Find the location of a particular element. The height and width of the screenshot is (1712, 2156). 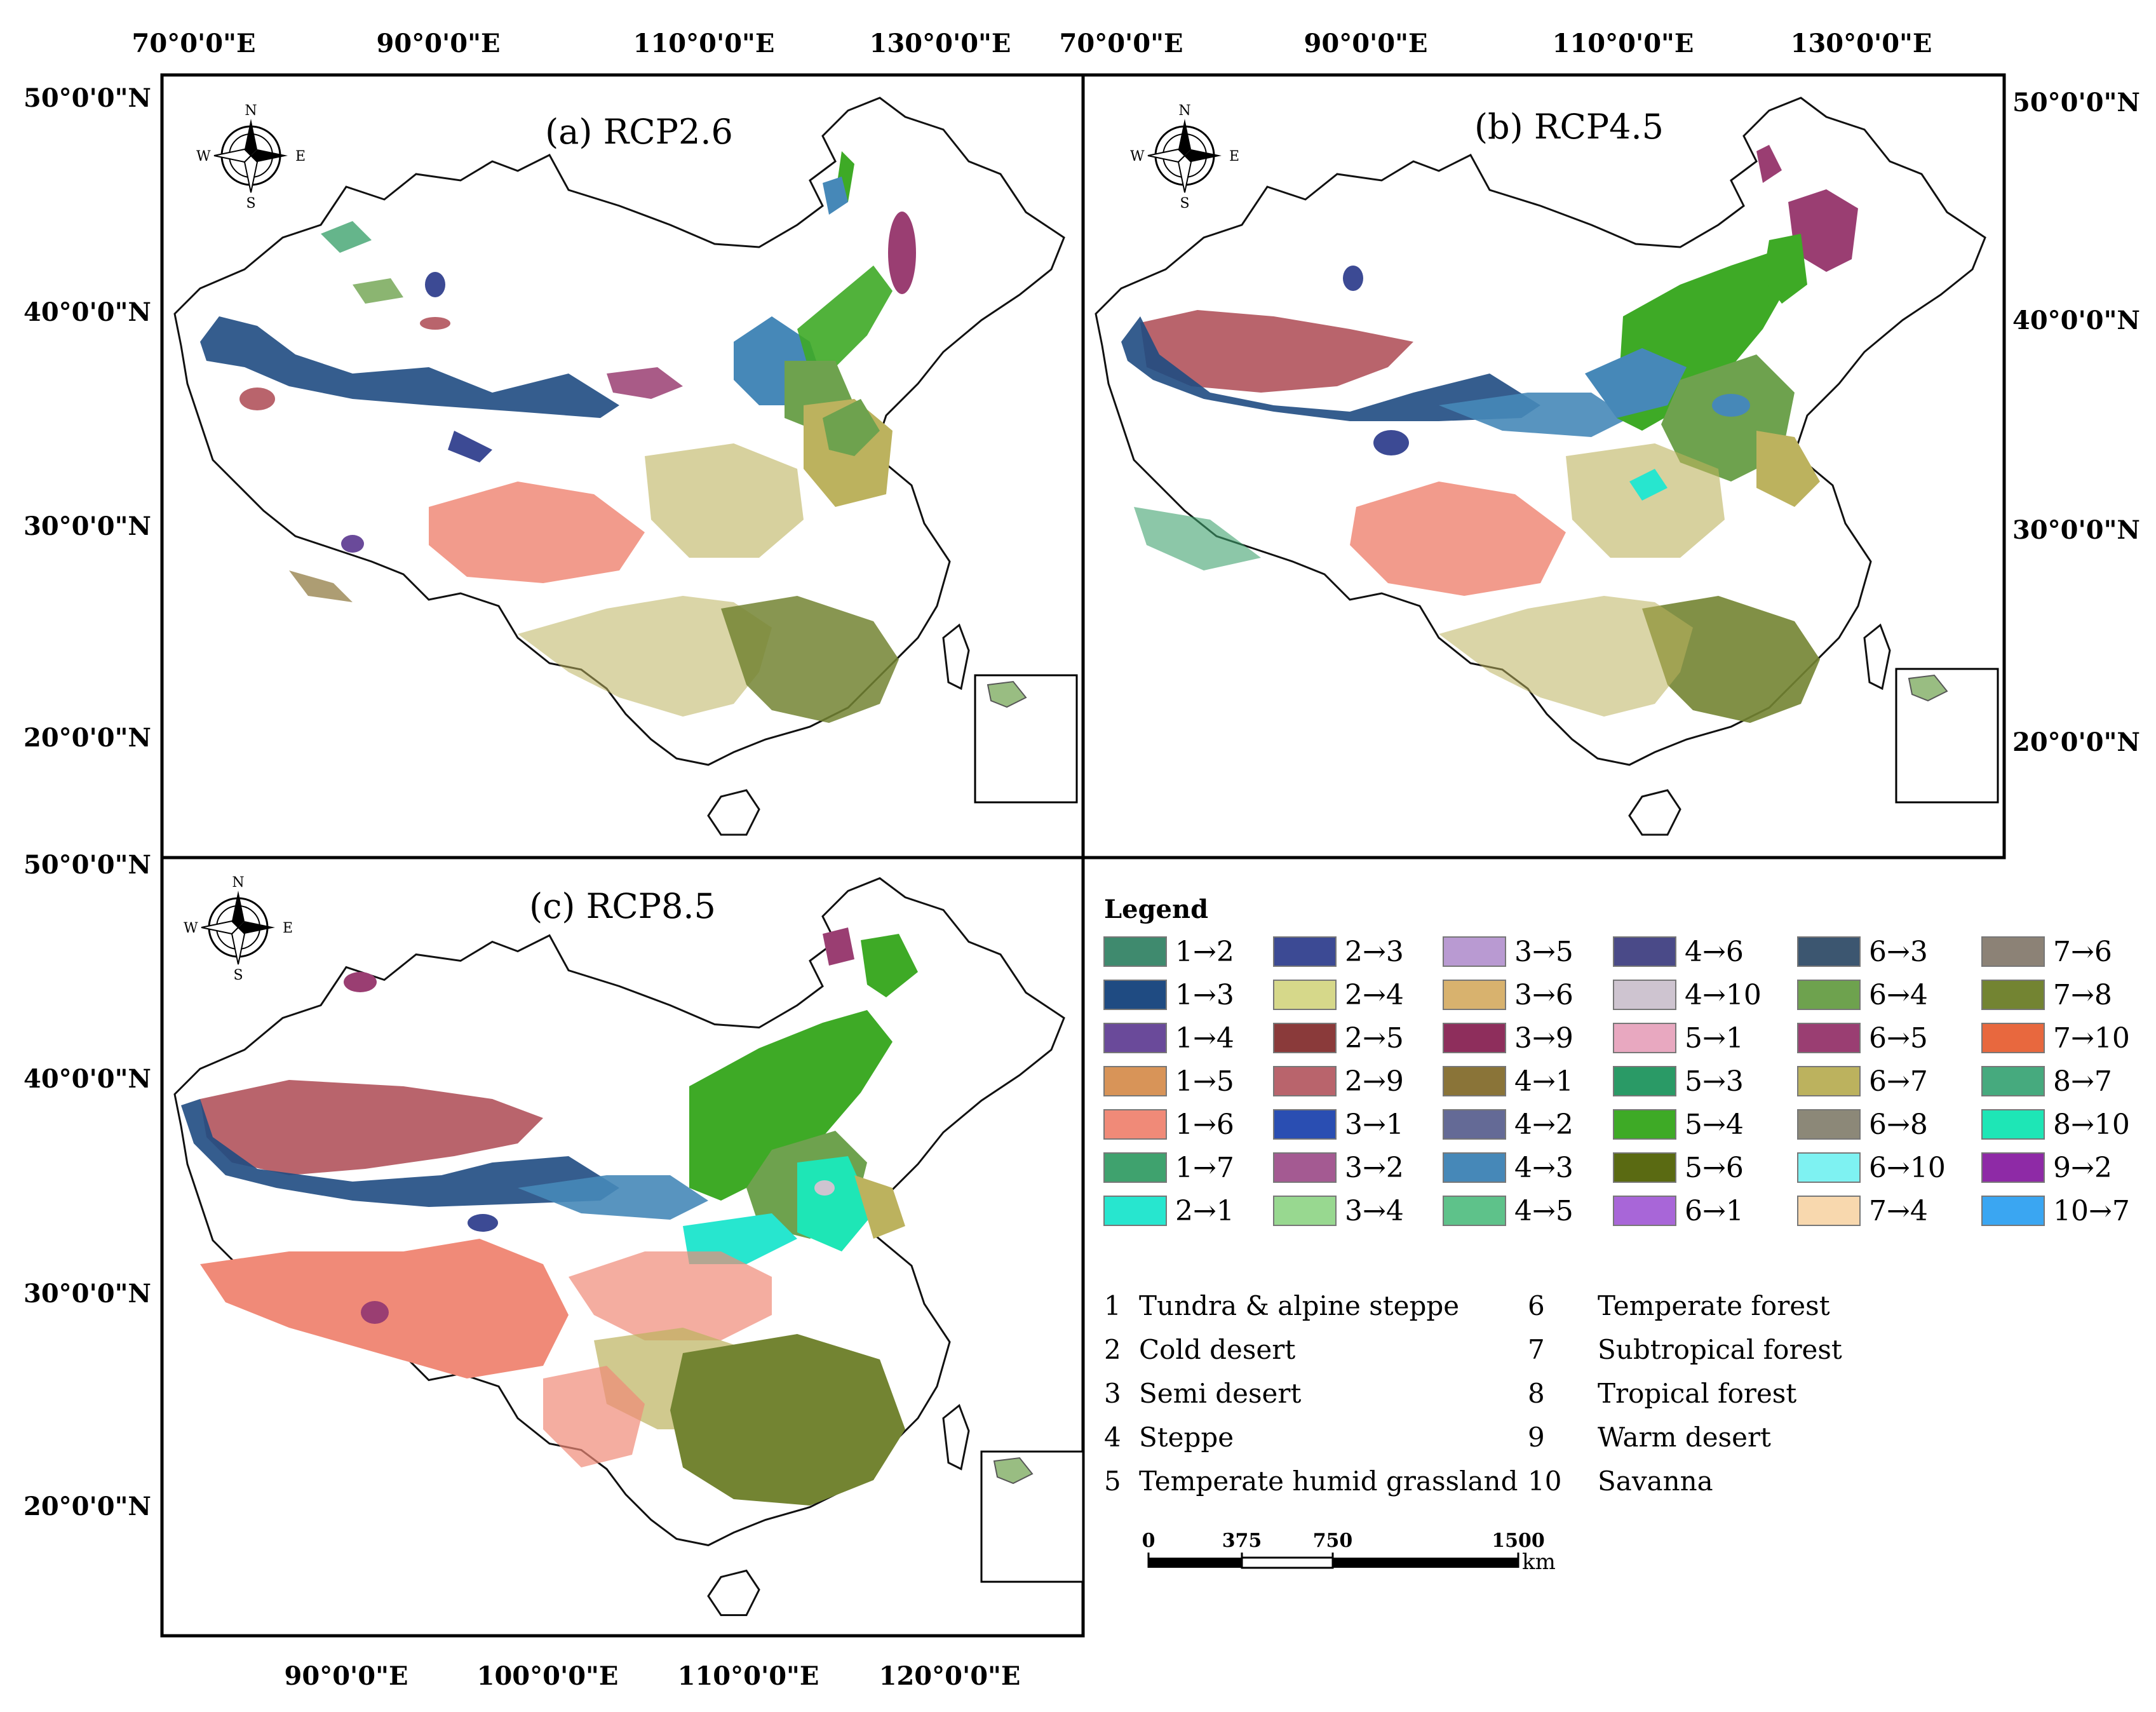

legend-label: 6→4 is located at coordinates (1898, 995).